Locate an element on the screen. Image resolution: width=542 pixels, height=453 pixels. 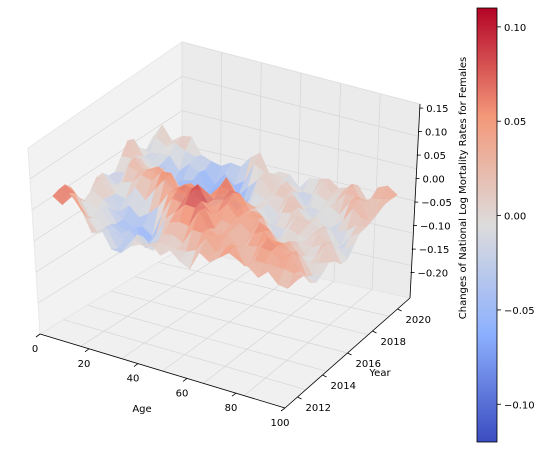
age-tick-label: 80 is located at coordinates (231, 408).